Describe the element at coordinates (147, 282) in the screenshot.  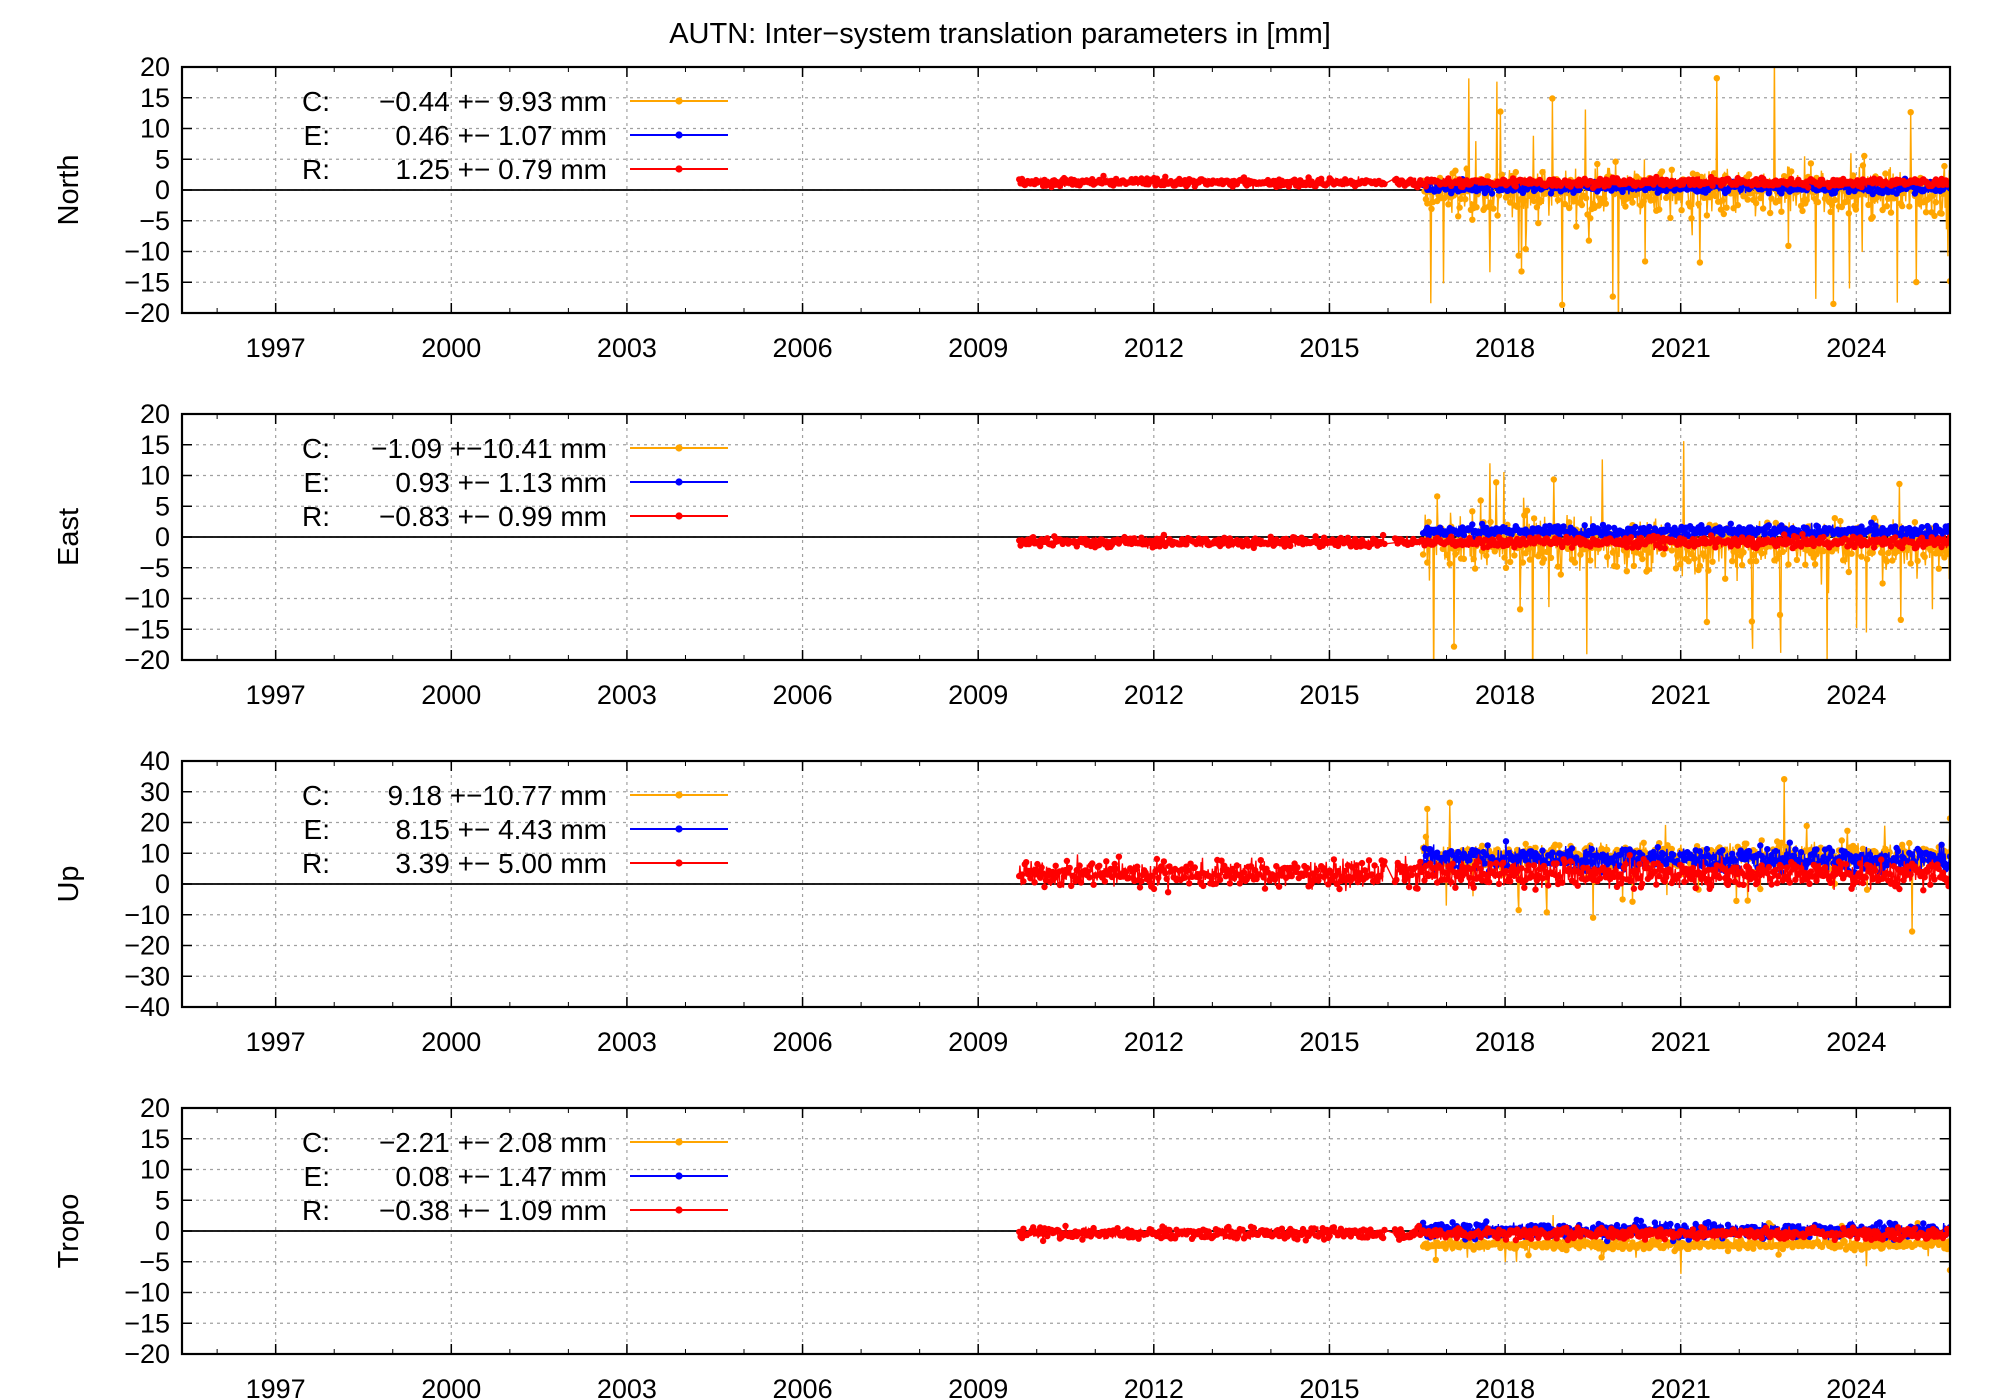
I see `y-tick-label: −15` at that location.